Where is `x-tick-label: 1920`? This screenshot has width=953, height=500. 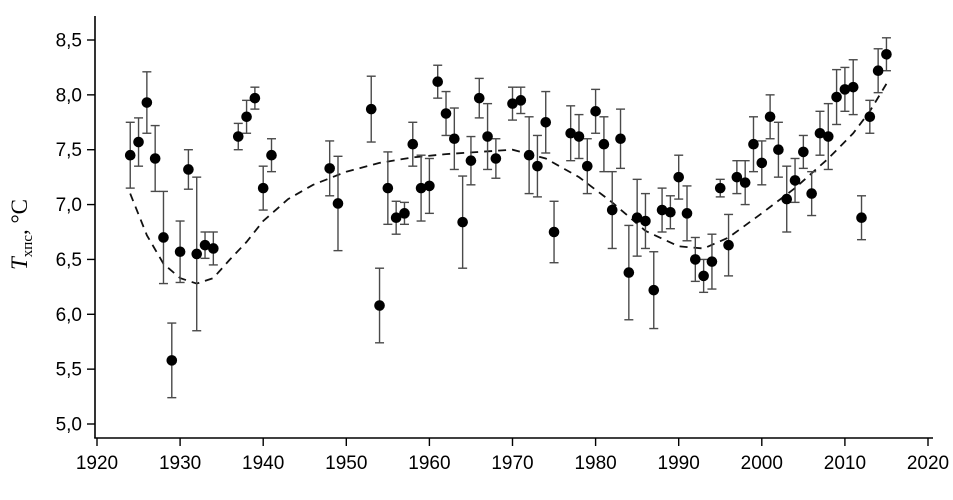
x-tick-label: 1920 is located at coordinates (97, 463).